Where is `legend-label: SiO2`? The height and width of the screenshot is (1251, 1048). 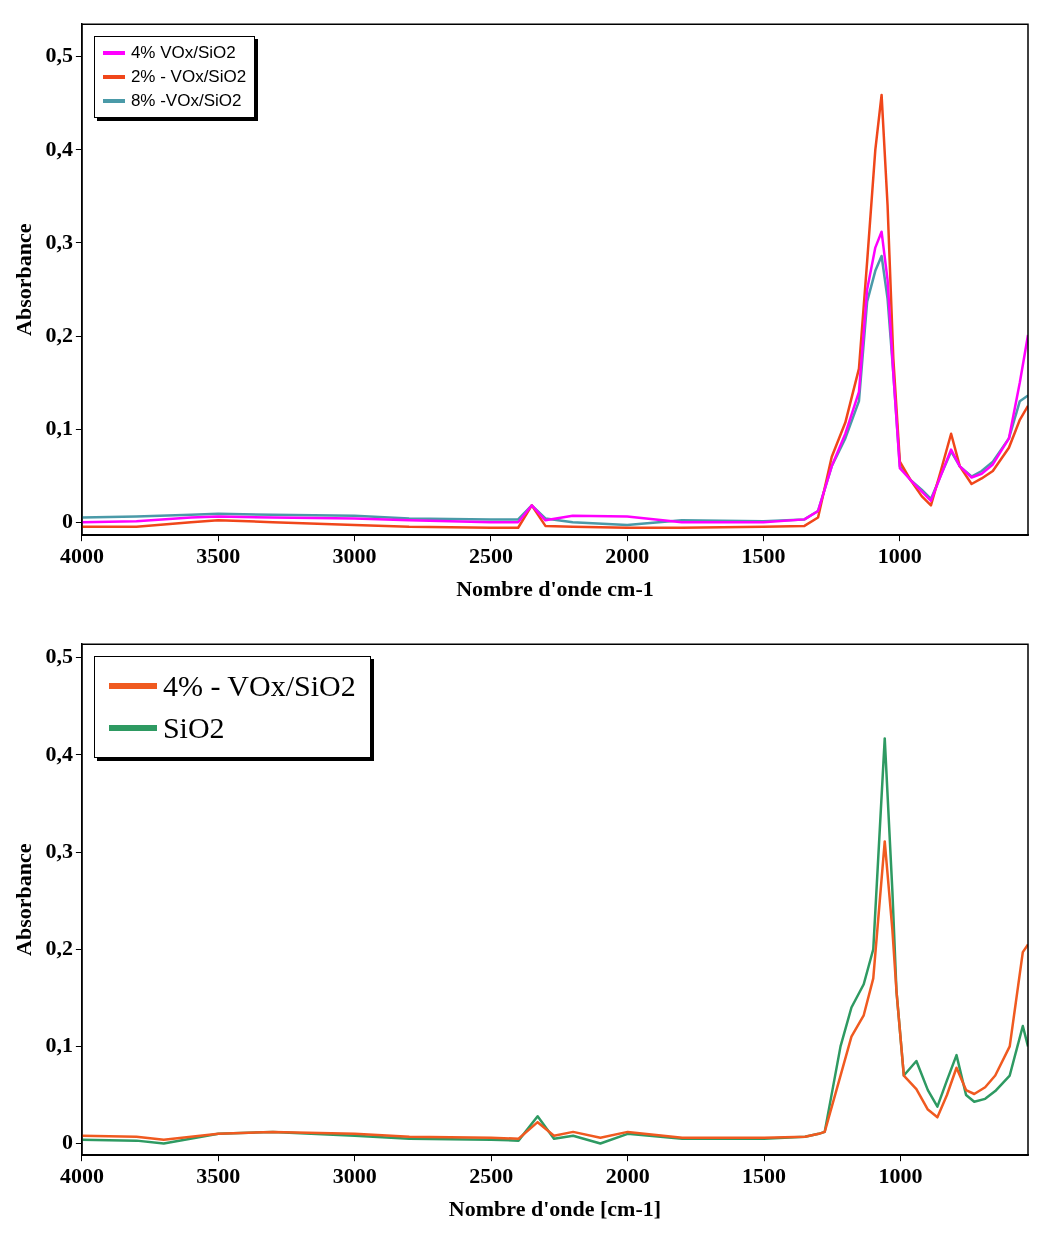
legend-label: SiO2 is located at coordinates (193, 728).